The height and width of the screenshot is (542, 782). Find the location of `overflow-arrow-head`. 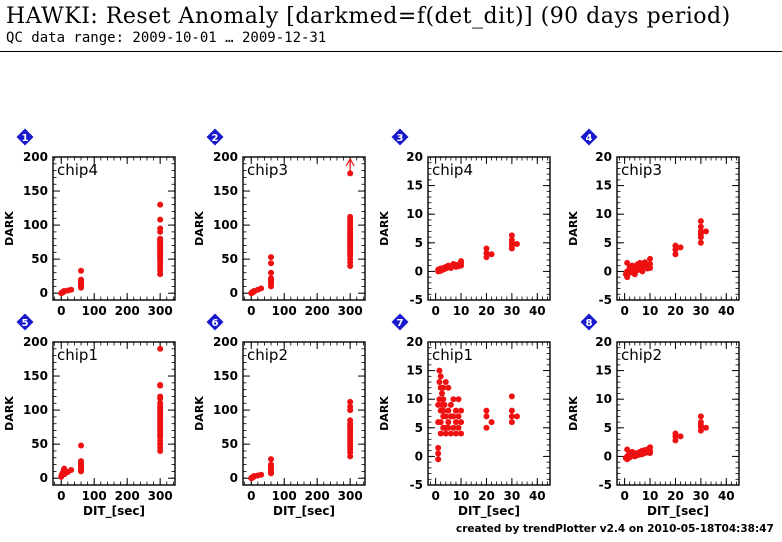

overflow-arrow-head is located at coordinates (350, 162).